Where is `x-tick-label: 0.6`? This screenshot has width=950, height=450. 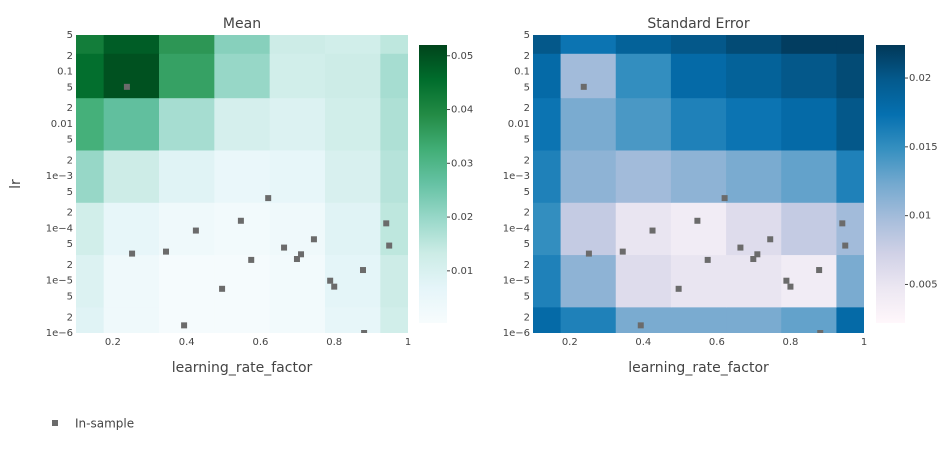 x-tick-label: 0.6 is located at coordinates (717, 342).